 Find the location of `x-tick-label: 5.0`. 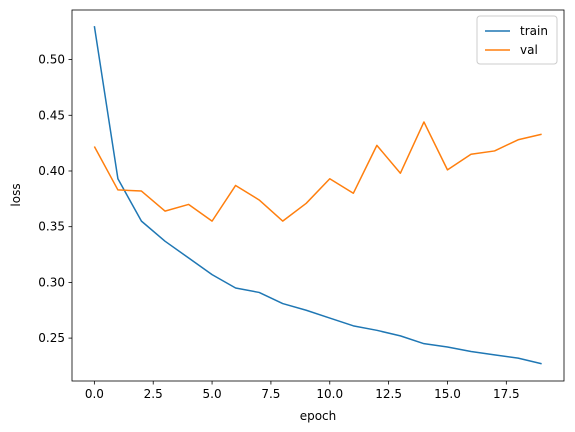

x-tick-label: 5.0 is located at coordinates (212, 394).